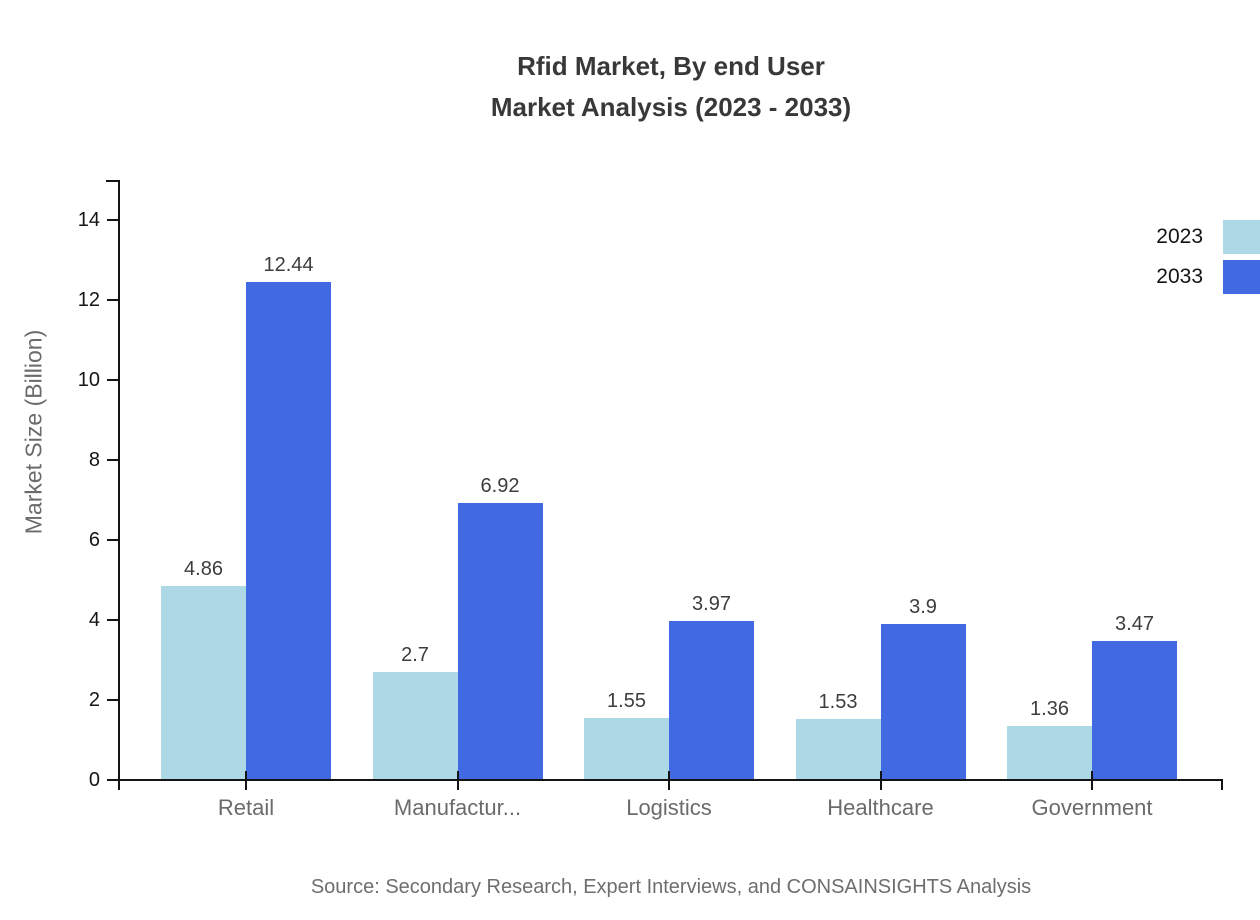  Describe the element at coordinates (838, 749) in the screenshot. I see `bar-2023-Healthcare` at that location.